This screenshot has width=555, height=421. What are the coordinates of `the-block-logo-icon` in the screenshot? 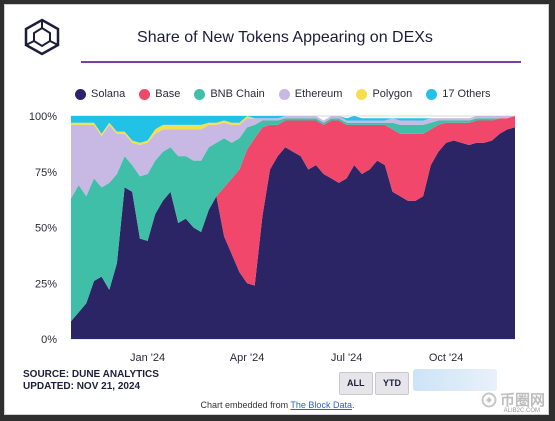 It's located at (42, 37).